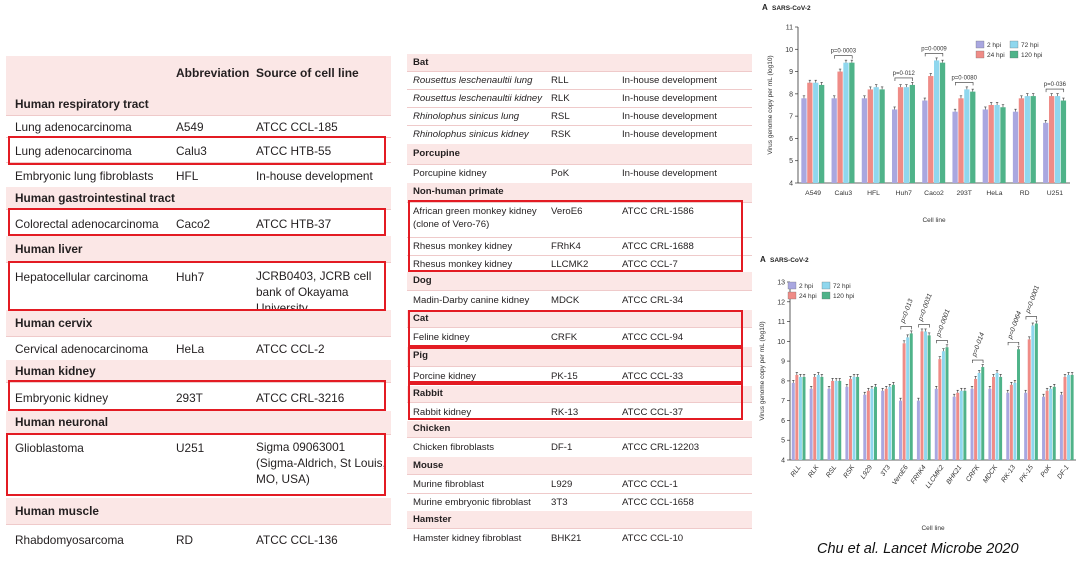 The width and height of the screenshot is (1080, 563). Describe the element at coordinates (843, 296) in the screenshot. I see `legend-label: 120 hpi` at that location.